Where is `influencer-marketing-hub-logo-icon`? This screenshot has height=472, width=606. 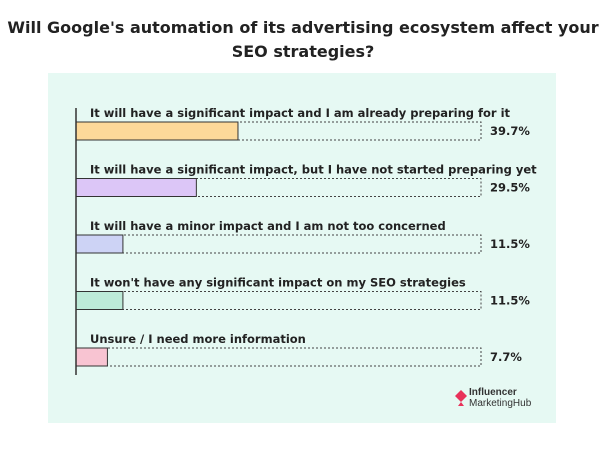
influencer-marketing-hub-logo-icon is located at coordinates (461, 398).